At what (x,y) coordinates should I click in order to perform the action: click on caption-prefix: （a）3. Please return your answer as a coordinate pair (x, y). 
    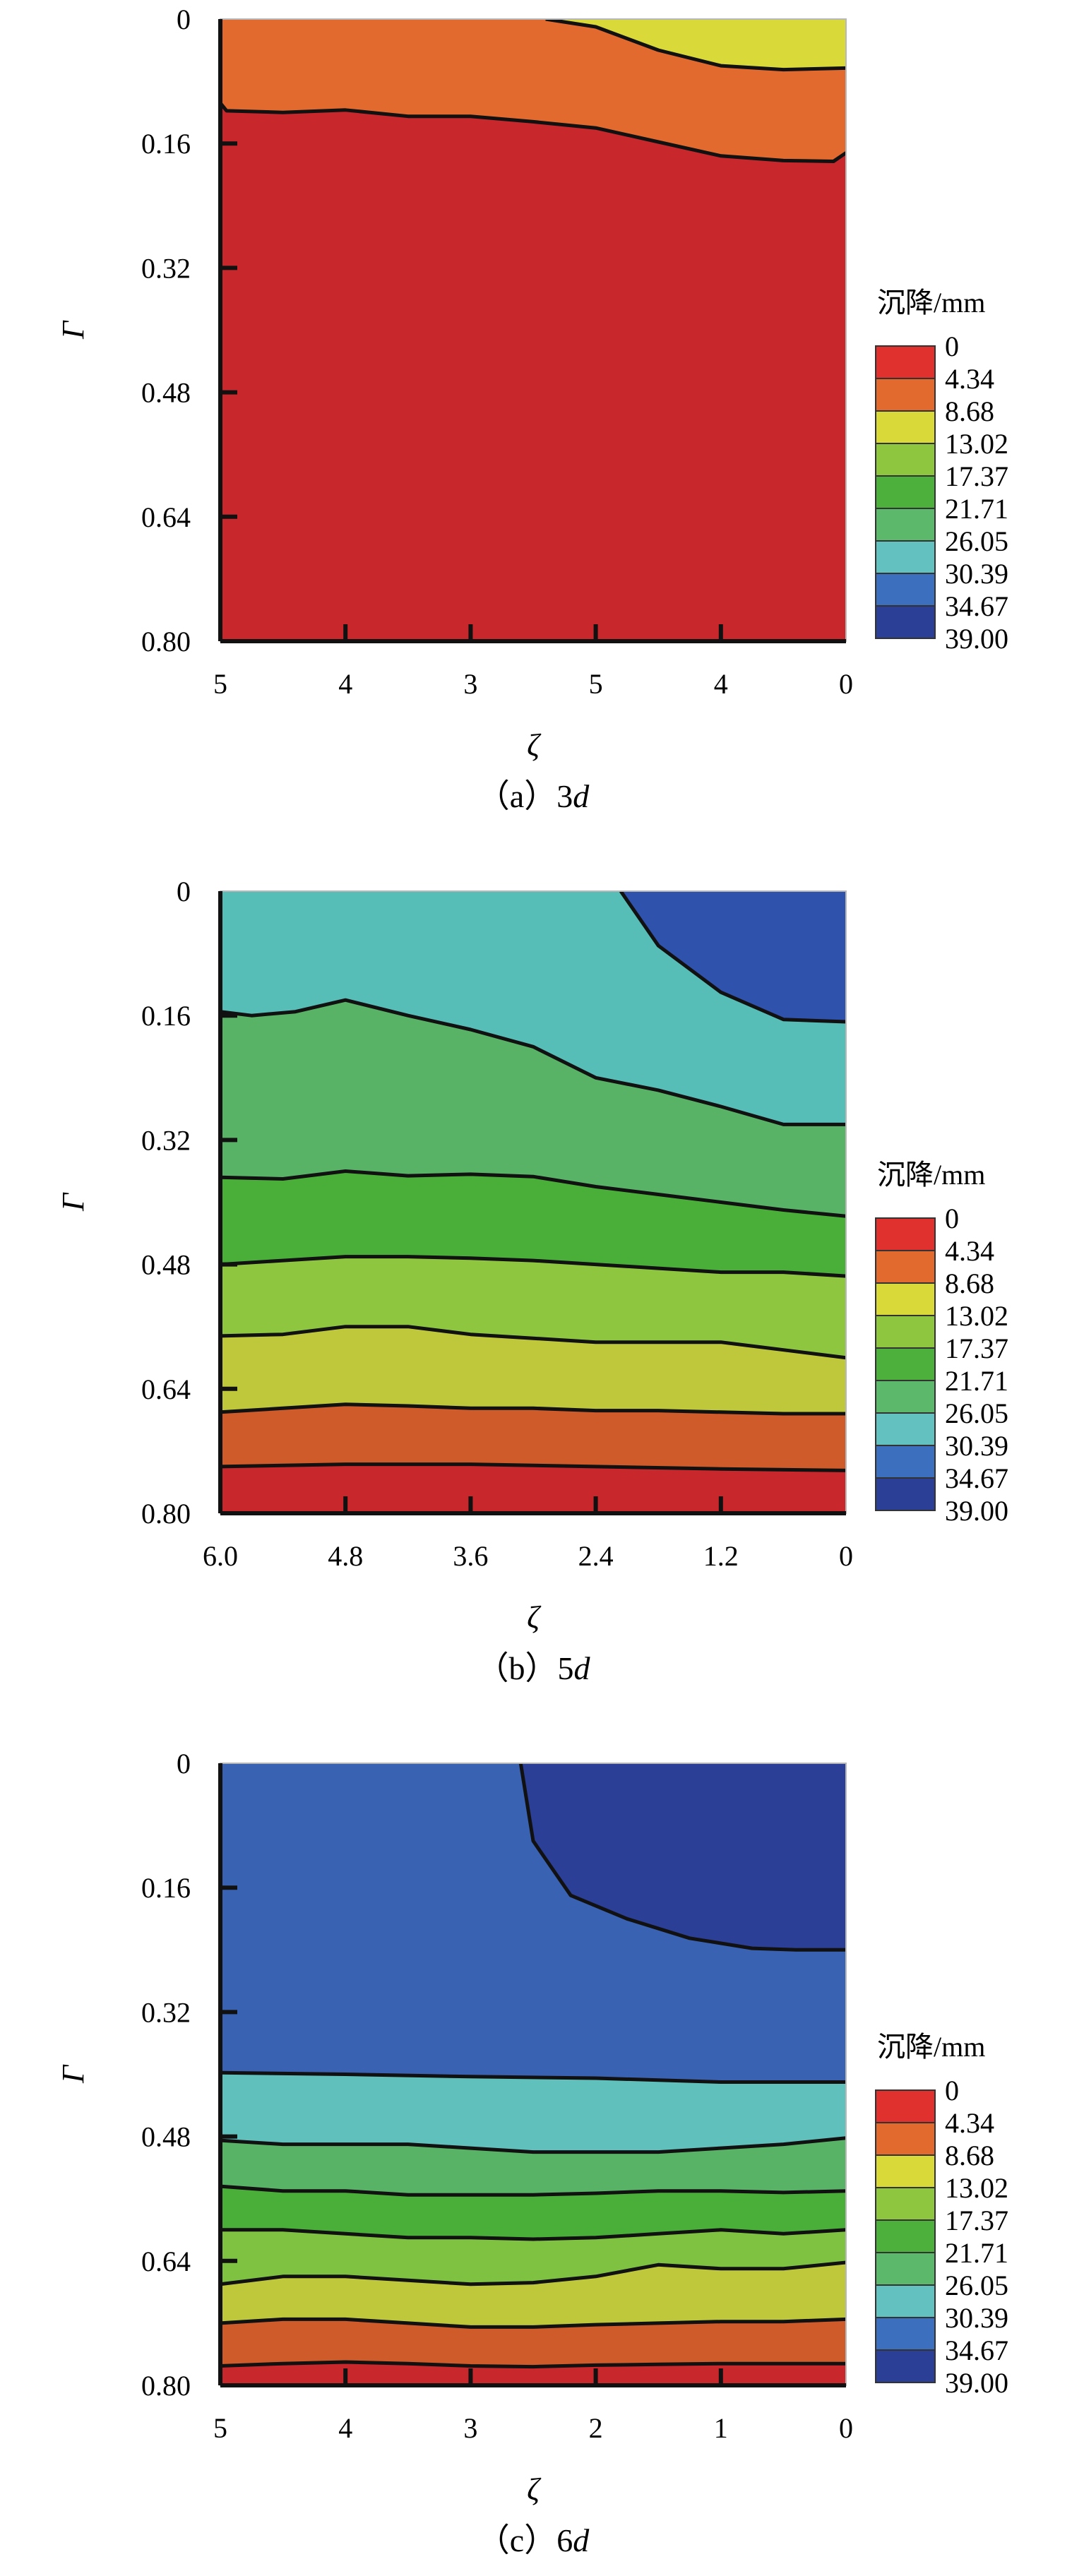
    Looking at the image, I should click on (525, 796).